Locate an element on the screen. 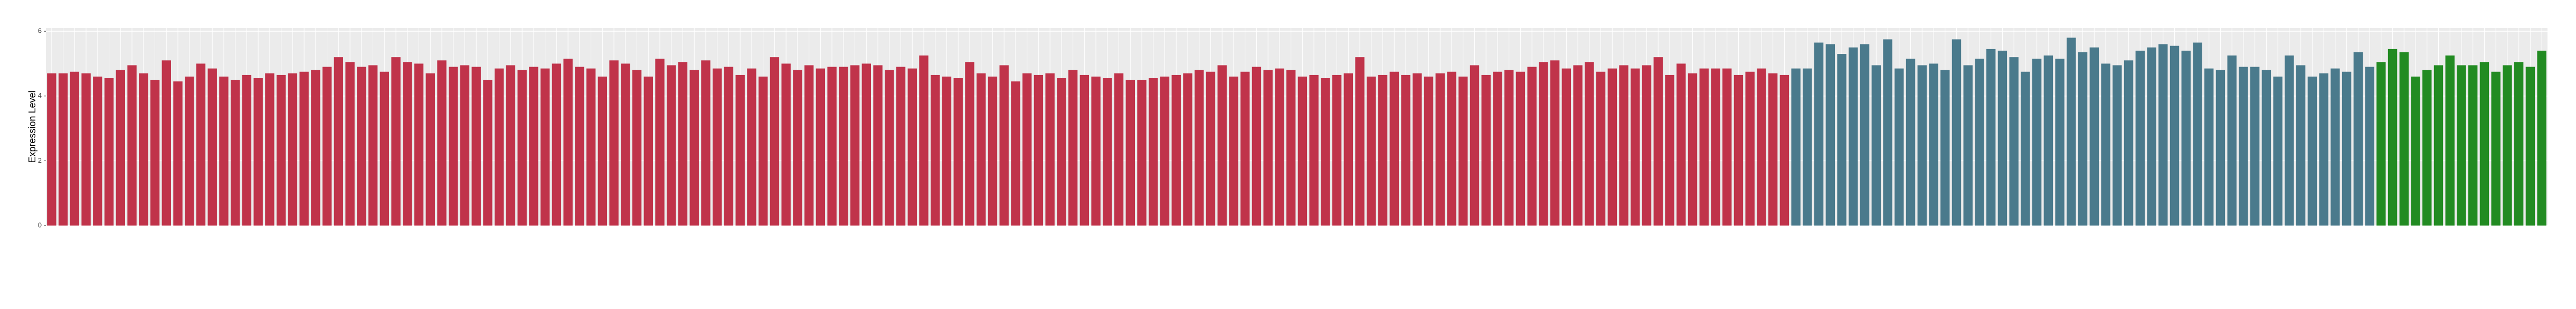  y-tick-label: 2 is located at coordinates (40, 160).